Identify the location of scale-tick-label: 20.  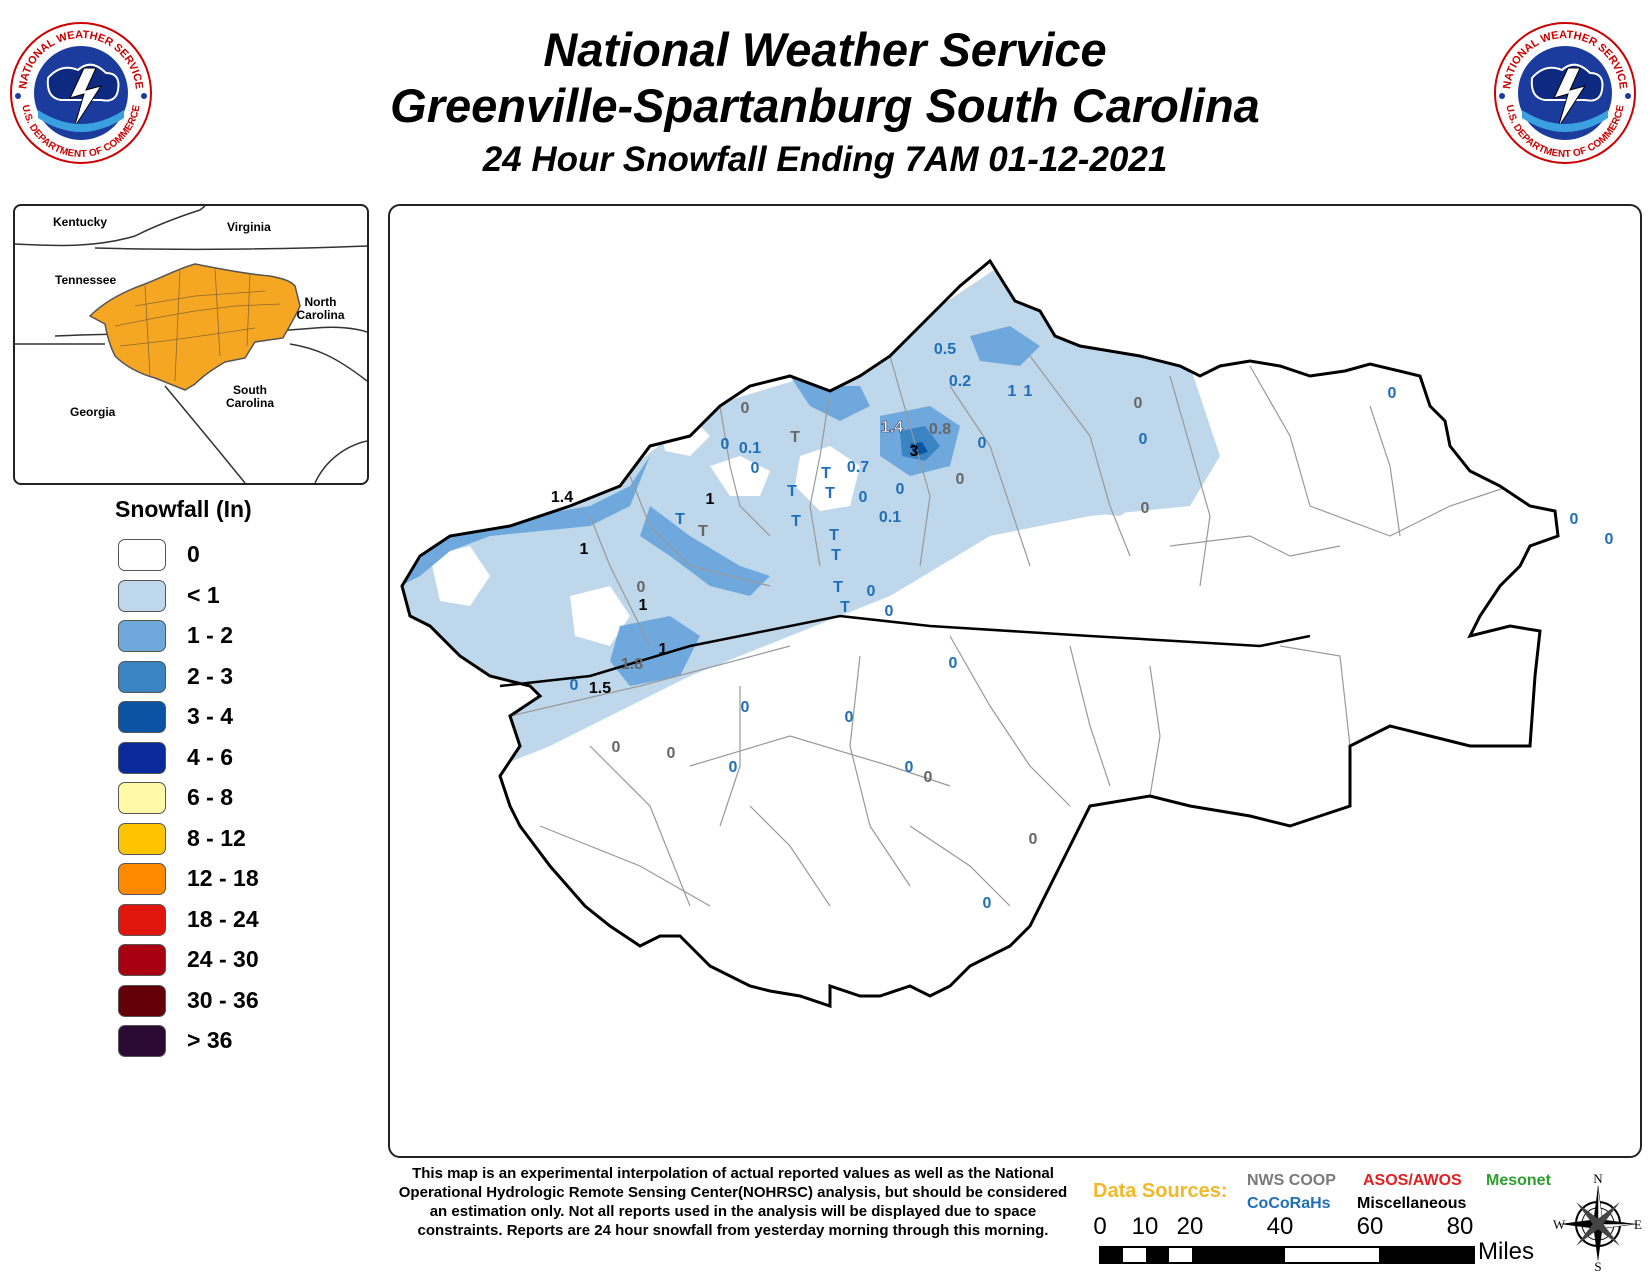
(1190, 1226).